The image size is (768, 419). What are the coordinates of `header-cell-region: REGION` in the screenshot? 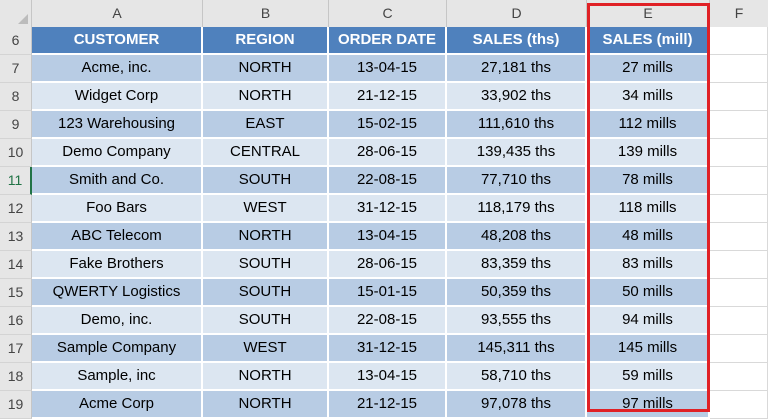 It's located at (266, 41).